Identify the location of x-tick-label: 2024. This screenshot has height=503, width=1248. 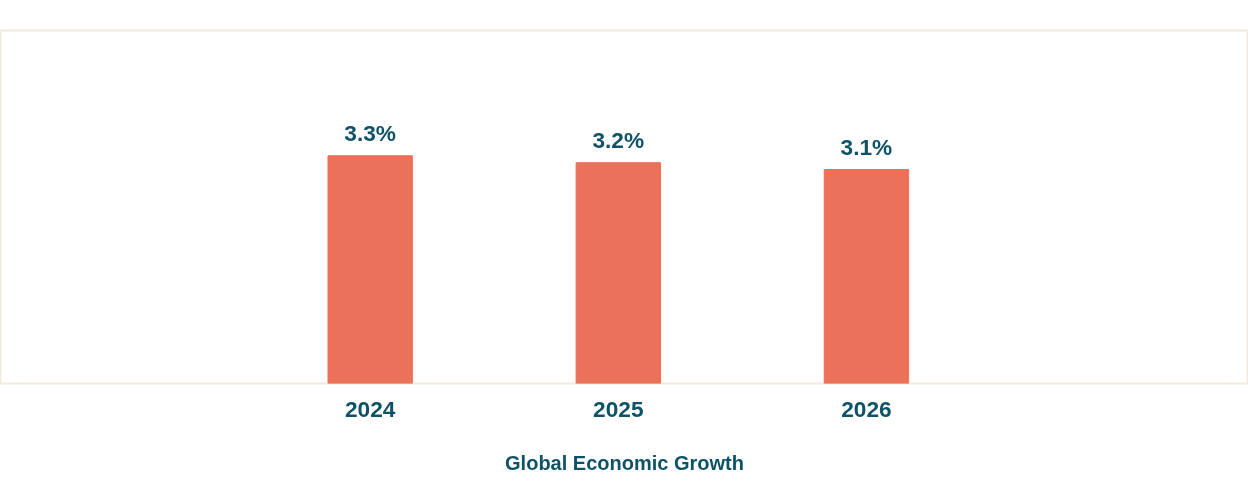
(370, 408).